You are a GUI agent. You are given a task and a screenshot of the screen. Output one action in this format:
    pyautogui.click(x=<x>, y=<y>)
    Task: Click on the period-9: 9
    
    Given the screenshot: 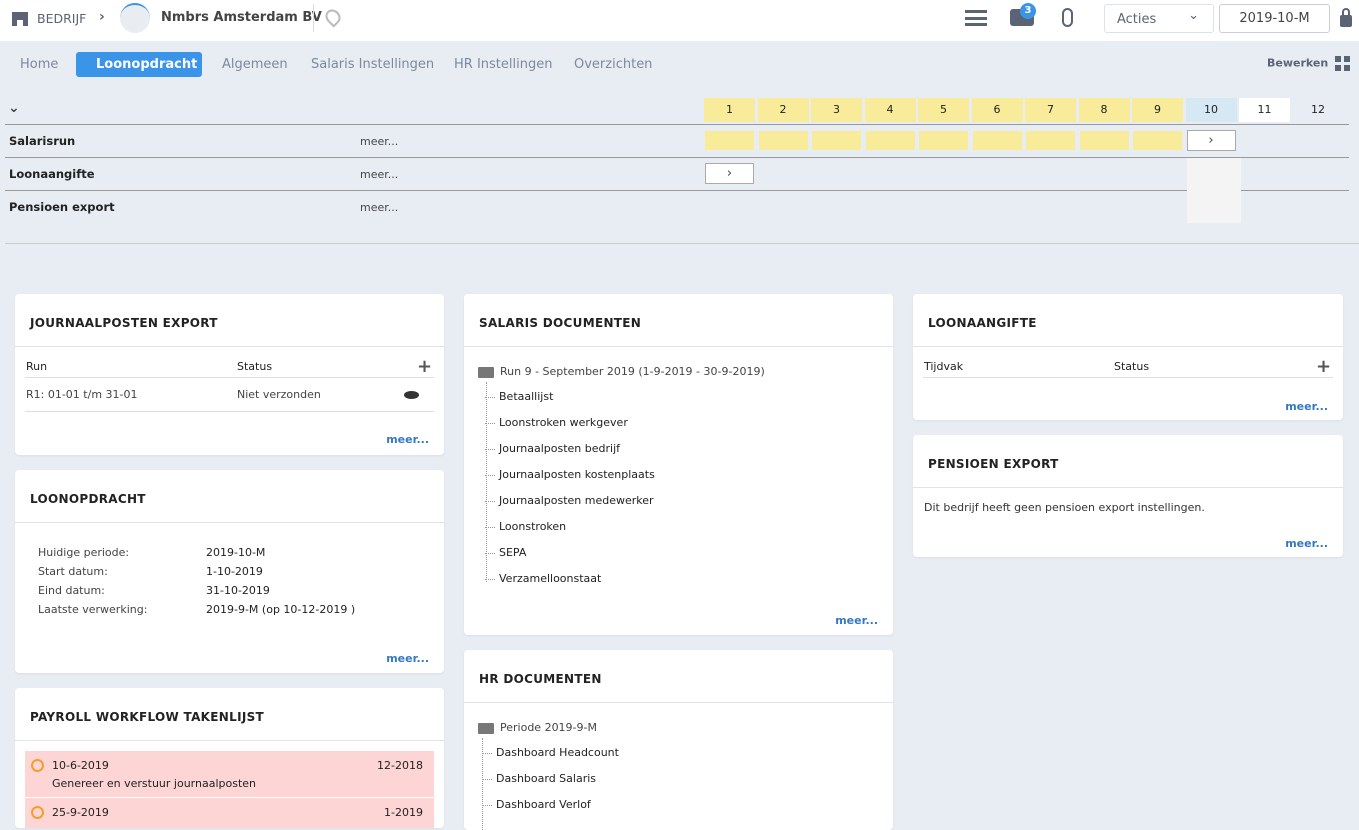 What is the action you would take?
    pyautogui.click(x=1157, y=110)
    